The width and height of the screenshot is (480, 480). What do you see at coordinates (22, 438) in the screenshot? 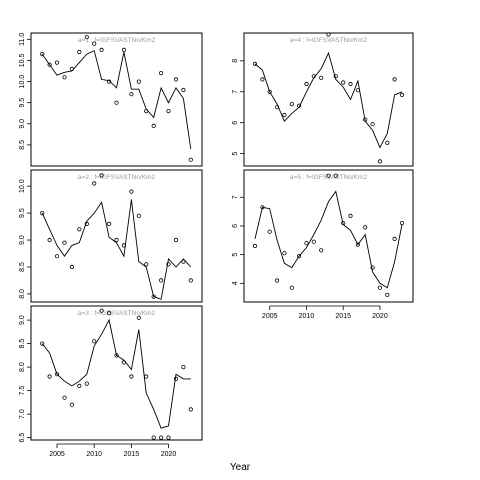
I see `y-tick-label: 6.5` at bounding box center [22, 438].